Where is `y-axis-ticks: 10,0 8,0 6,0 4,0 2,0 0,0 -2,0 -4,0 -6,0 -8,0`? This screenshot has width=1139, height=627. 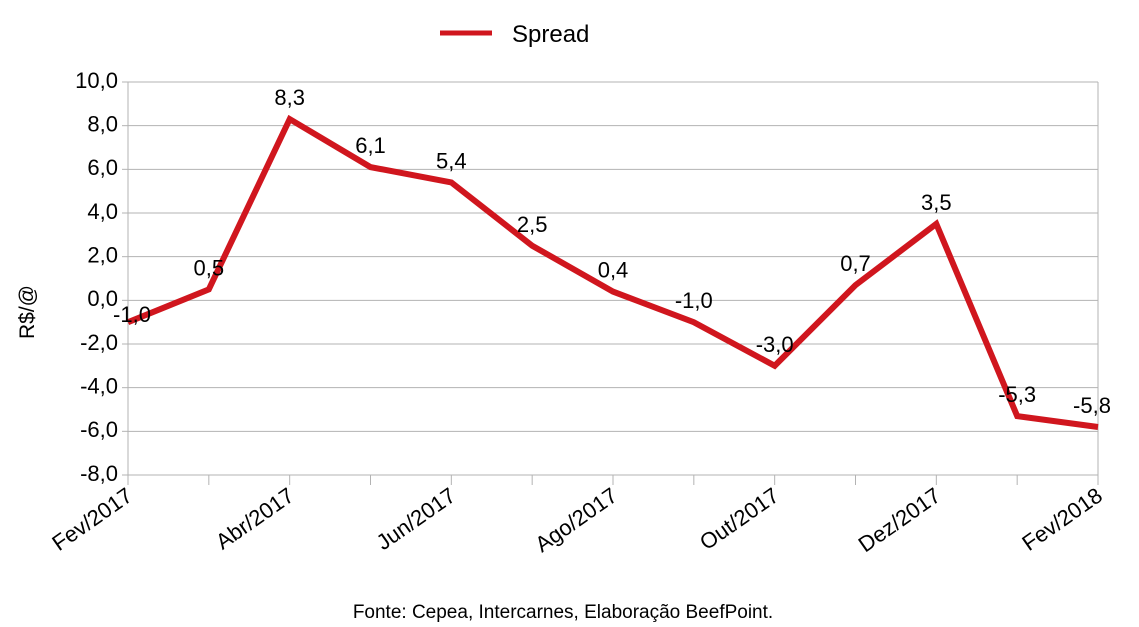
y-axis-ticks: 10,0 8,0 6,0 4,0 2,0 0,0 -2,0 -4,0 -6,0 -8,0 is located at coordinates (101, 277).